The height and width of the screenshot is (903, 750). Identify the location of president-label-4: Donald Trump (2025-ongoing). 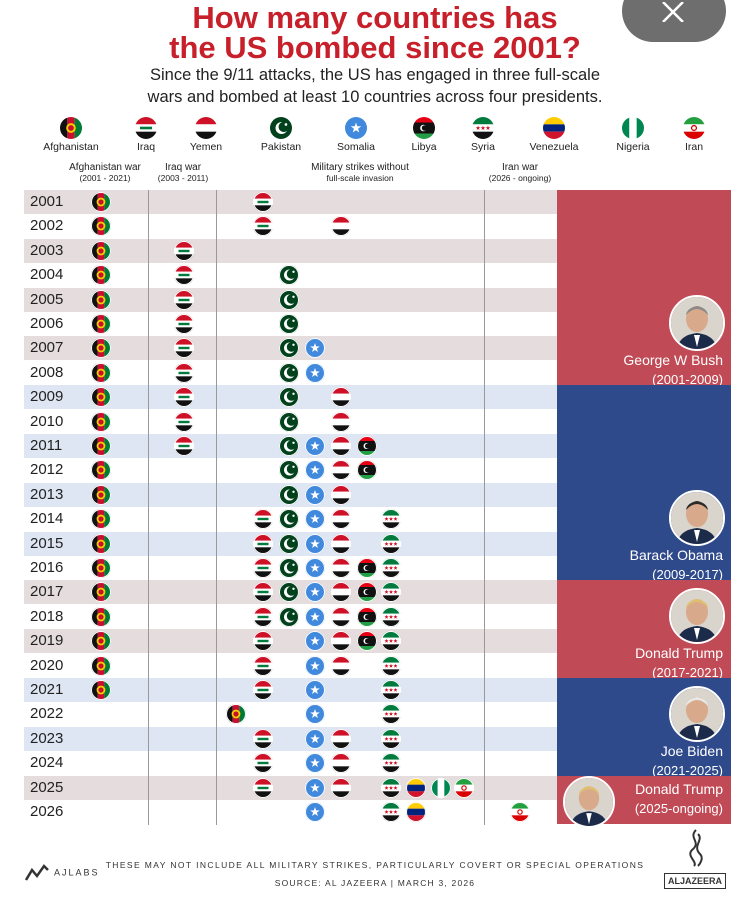
(679, 799).